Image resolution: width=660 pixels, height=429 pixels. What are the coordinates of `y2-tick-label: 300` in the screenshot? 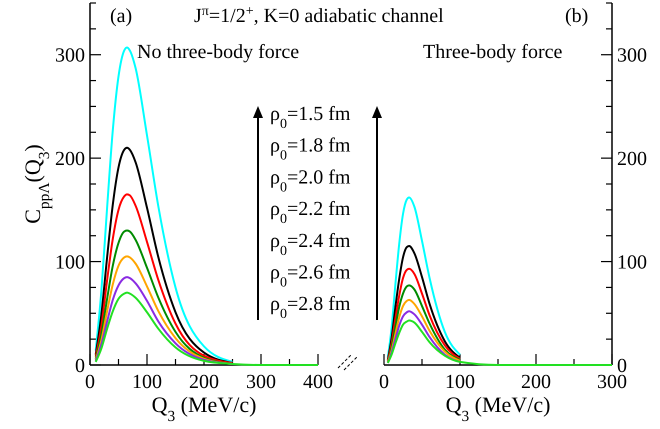 It's located at (632, 55).